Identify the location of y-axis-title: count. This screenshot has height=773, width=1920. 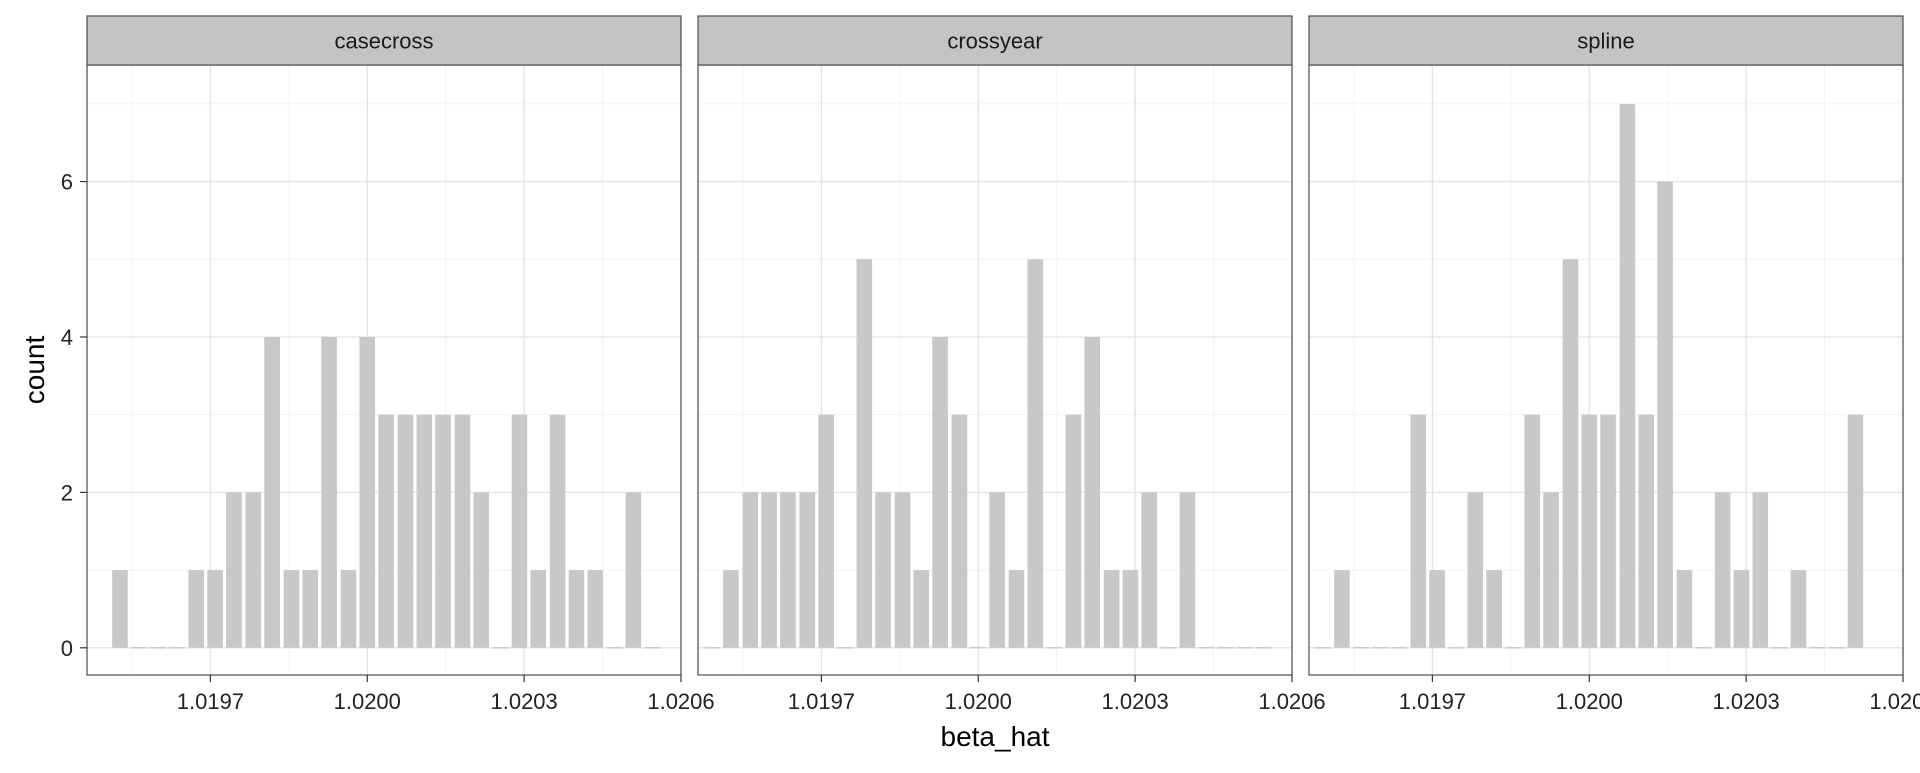
(34, 370).